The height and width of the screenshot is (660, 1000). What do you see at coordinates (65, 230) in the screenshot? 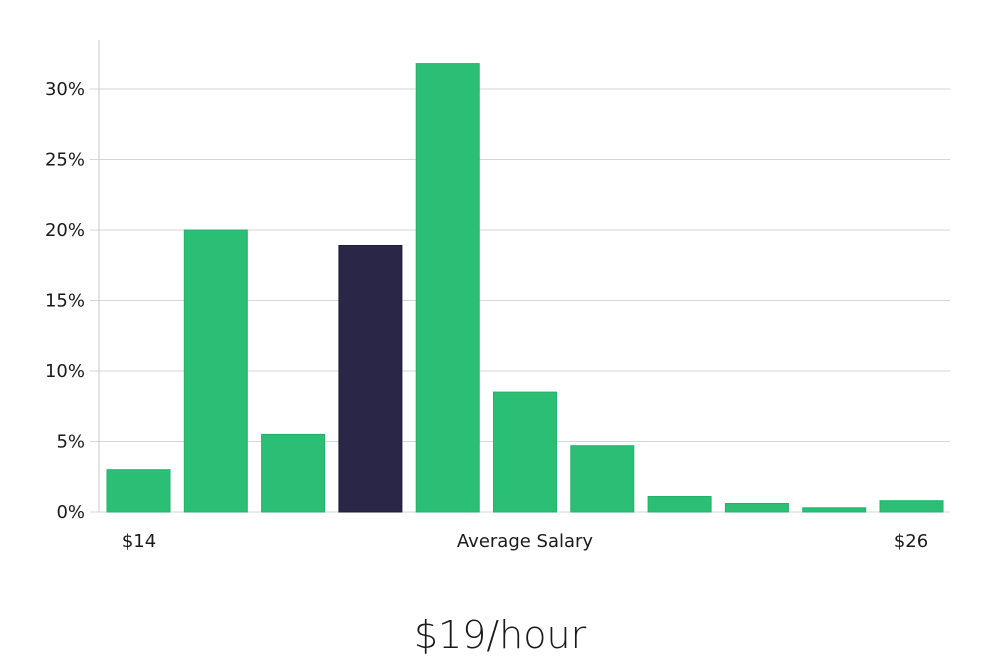
I see `y-tick-label: 20%` at bounding box center [65, 230].